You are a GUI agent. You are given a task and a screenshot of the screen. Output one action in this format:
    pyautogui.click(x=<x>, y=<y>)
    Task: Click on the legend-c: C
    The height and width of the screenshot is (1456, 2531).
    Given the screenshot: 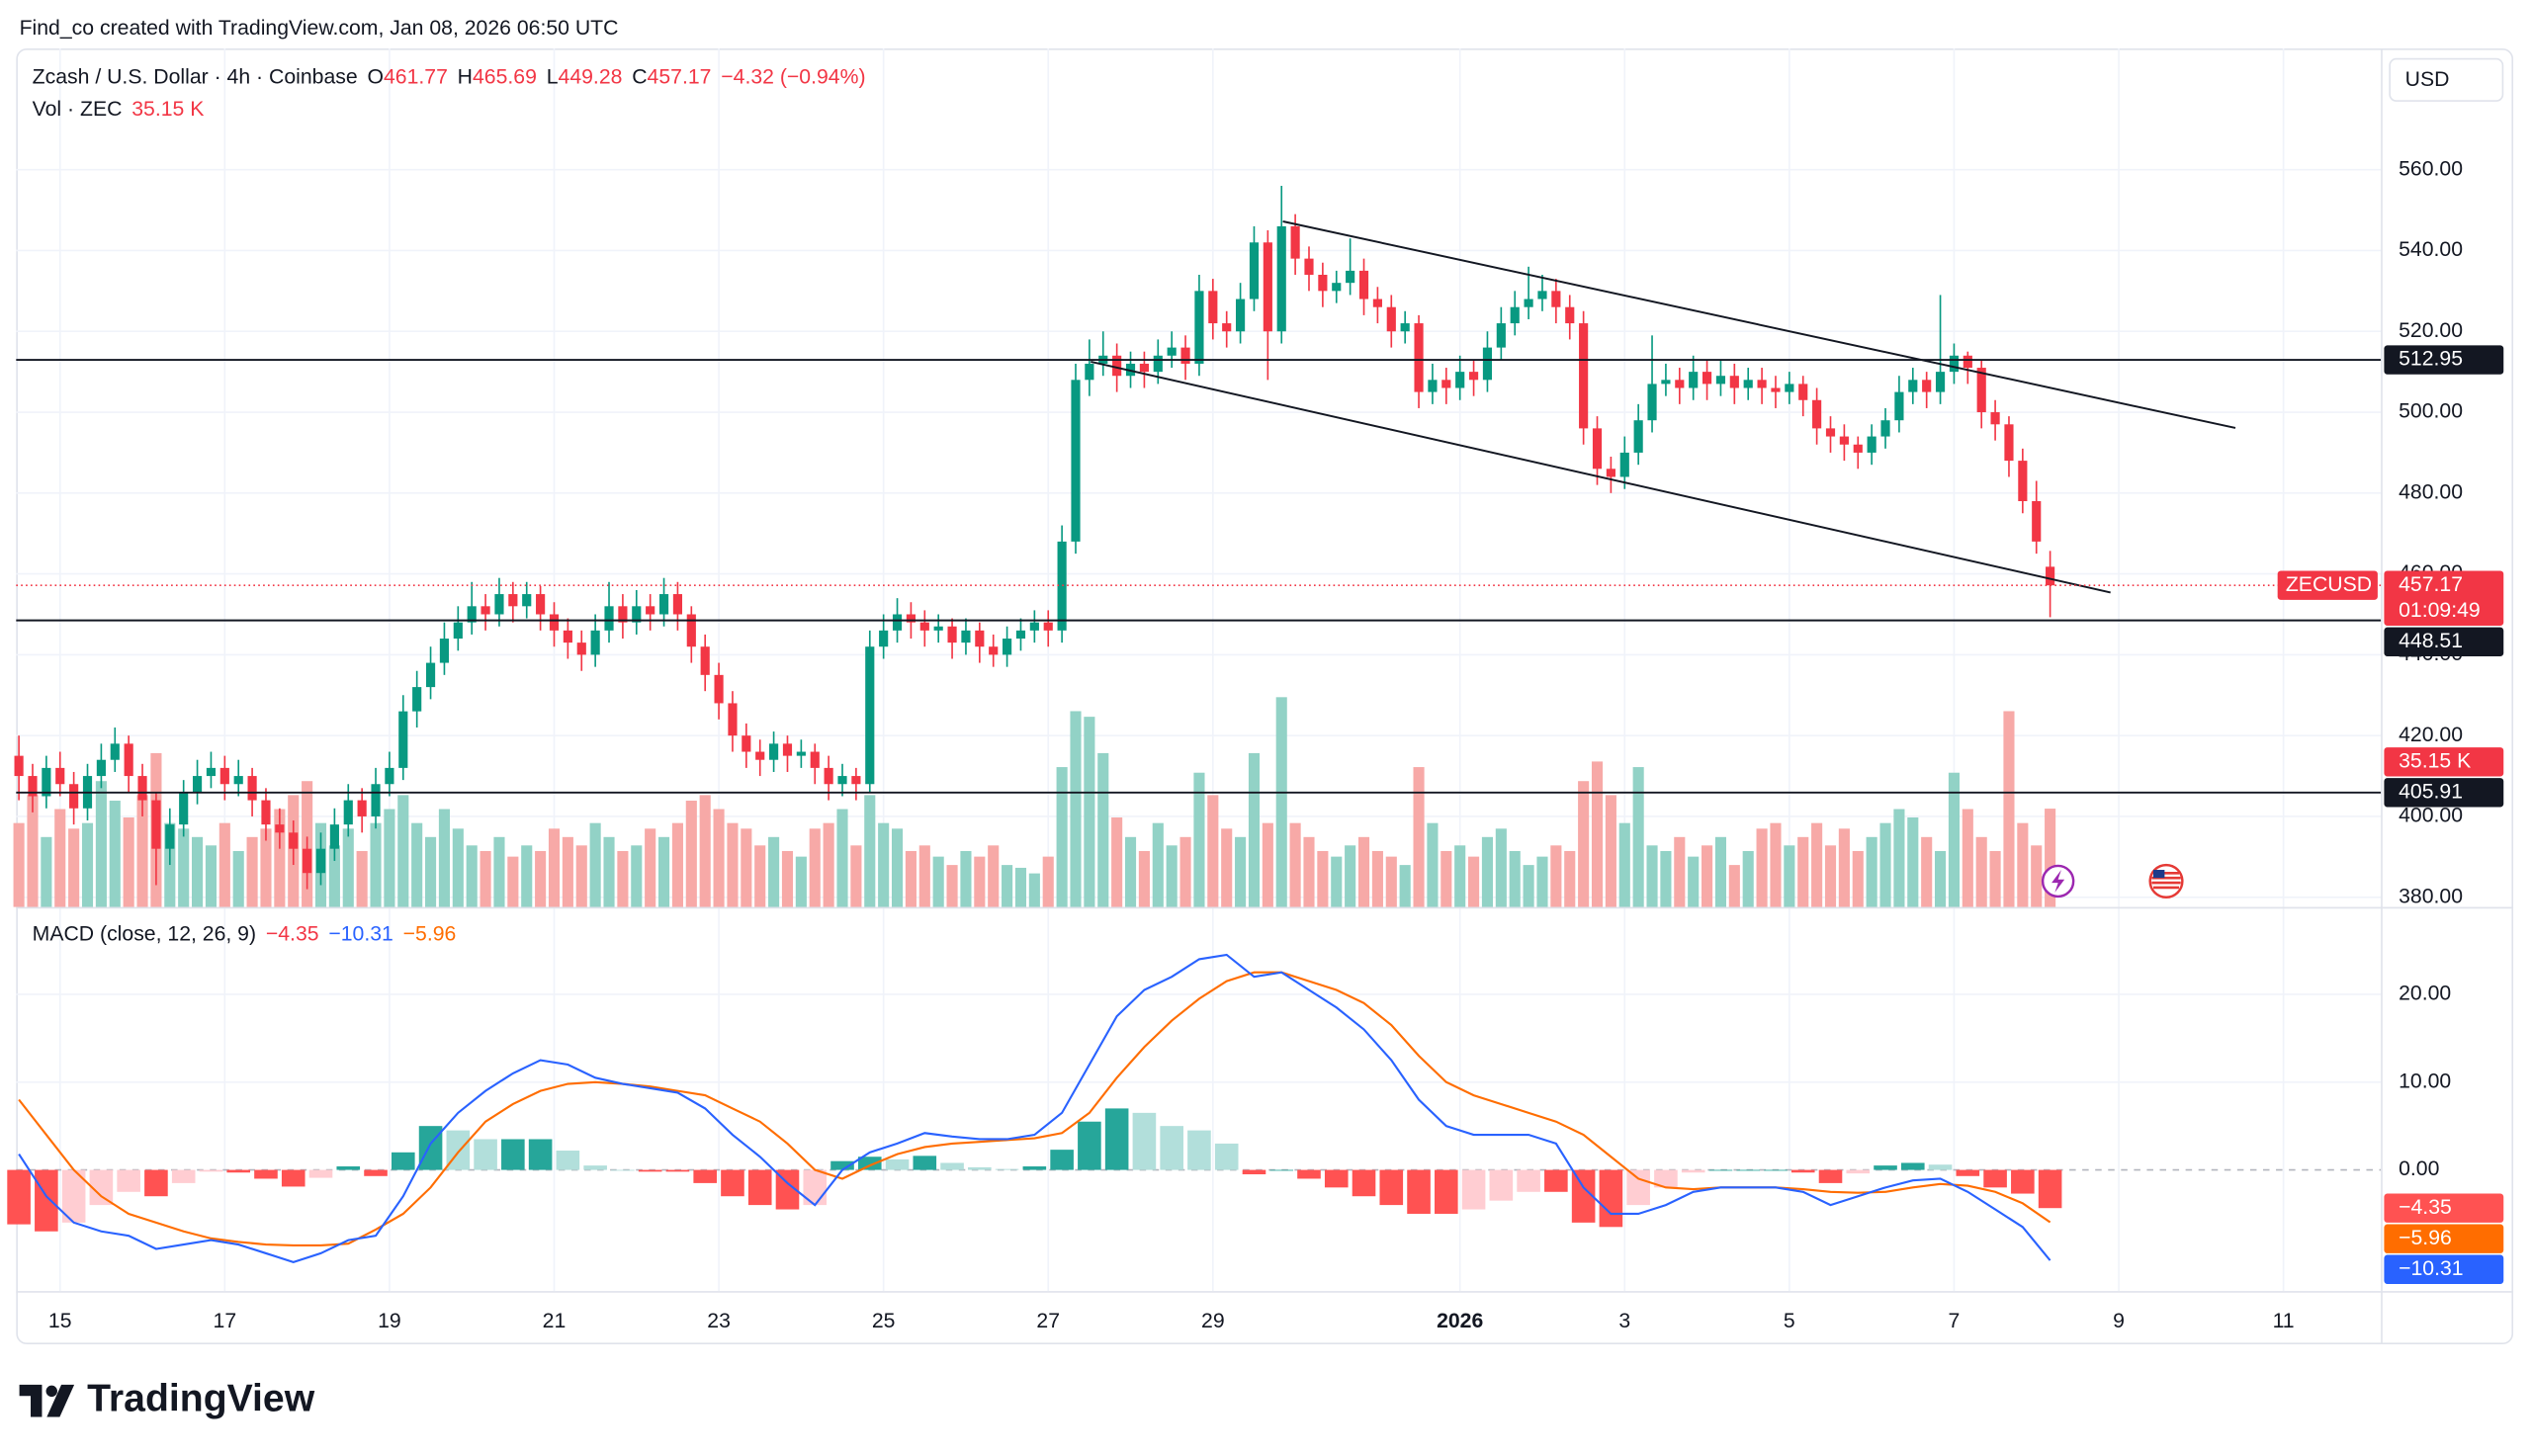 What is the action you would take?
    pyautogui.click(x=640, y=76)
    